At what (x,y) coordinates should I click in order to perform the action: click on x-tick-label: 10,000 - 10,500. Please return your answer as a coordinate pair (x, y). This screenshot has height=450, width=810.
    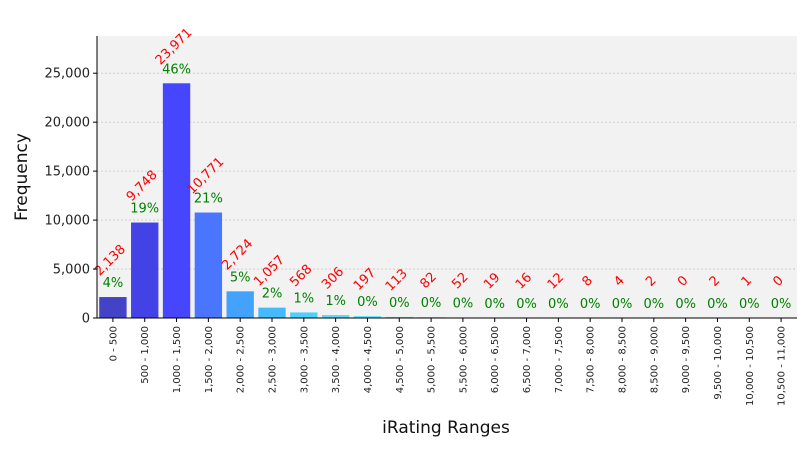
    Looking at the image, I should click on (750, 366).